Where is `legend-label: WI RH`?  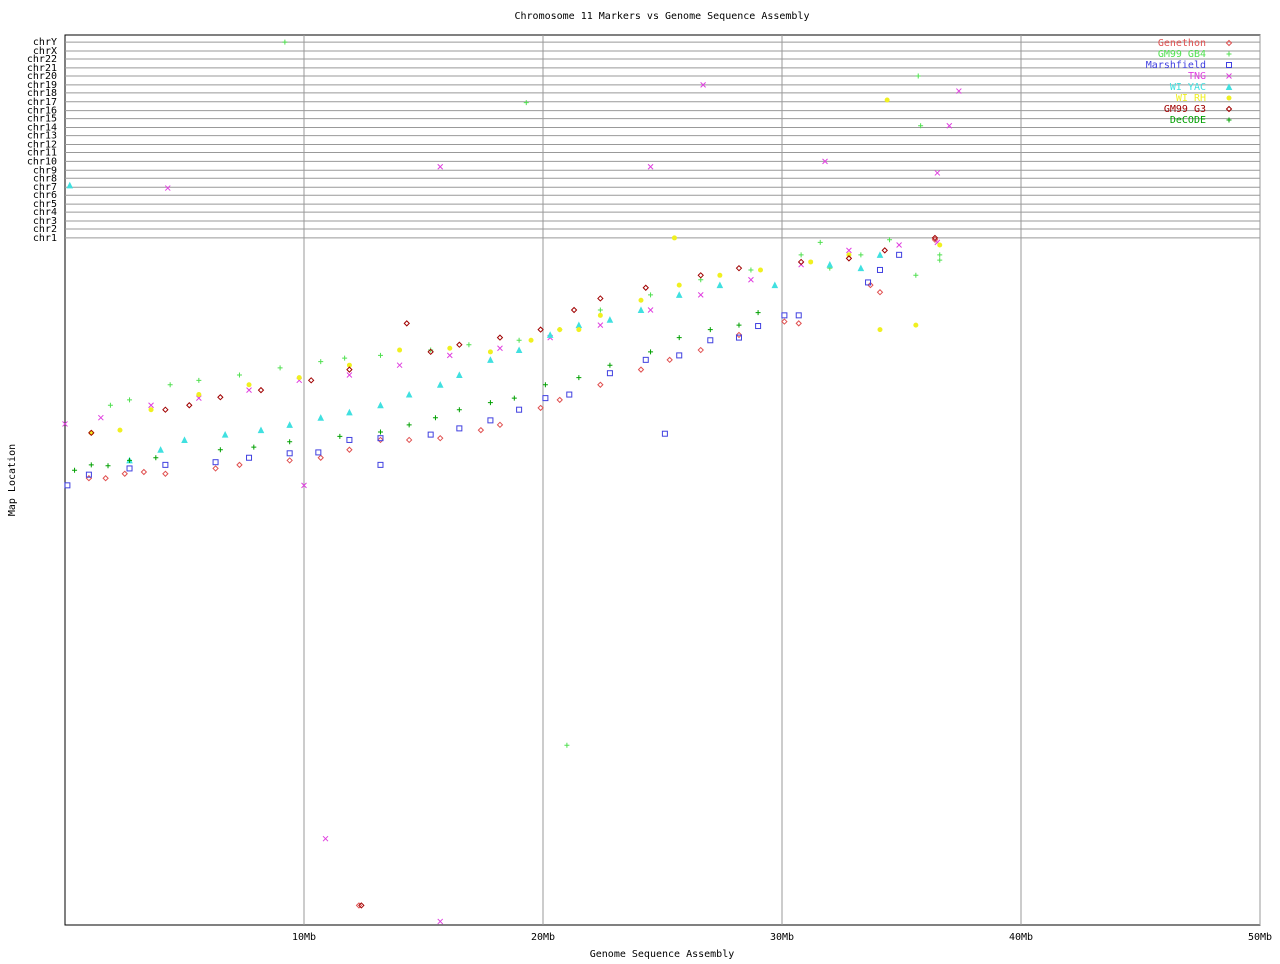 legend-label: WI RH is located at coordinates (1191, 98).